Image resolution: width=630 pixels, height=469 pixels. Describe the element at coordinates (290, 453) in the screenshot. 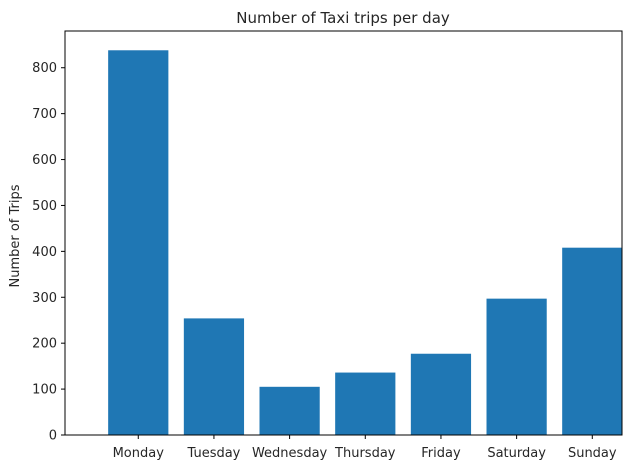

I see `x-tick-label: Wednesday` at that location.